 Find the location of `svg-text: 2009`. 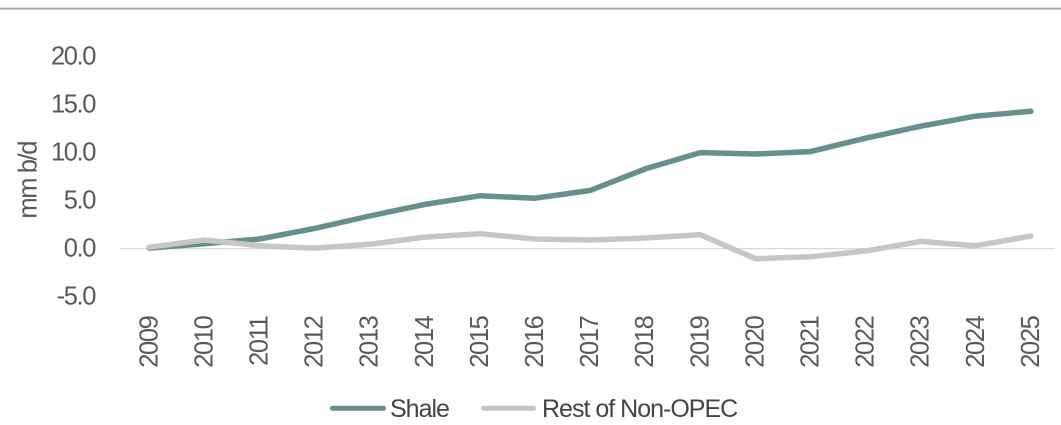

svg-text: 2009 is located at coordinates (149, 341).